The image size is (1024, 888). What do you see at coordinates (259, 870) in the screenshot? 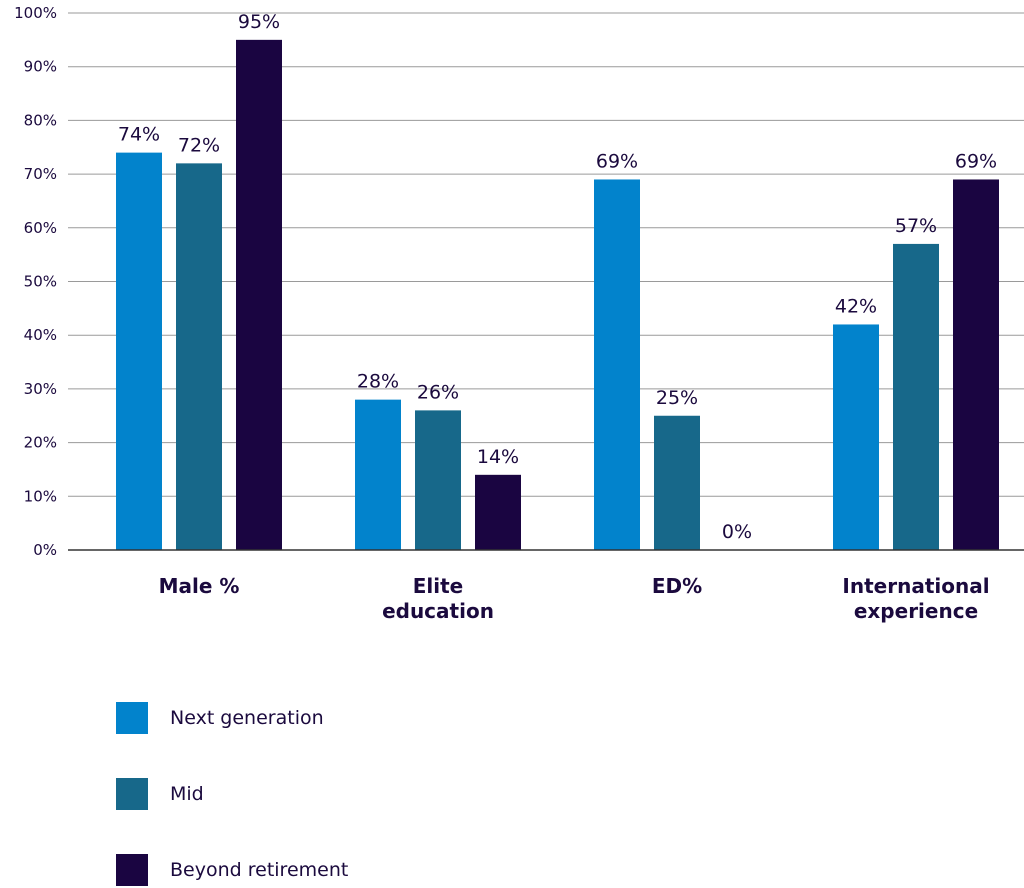
I see `legend-label-beyond-retirement: Beyond retirement` at bounding box center [259, 870].